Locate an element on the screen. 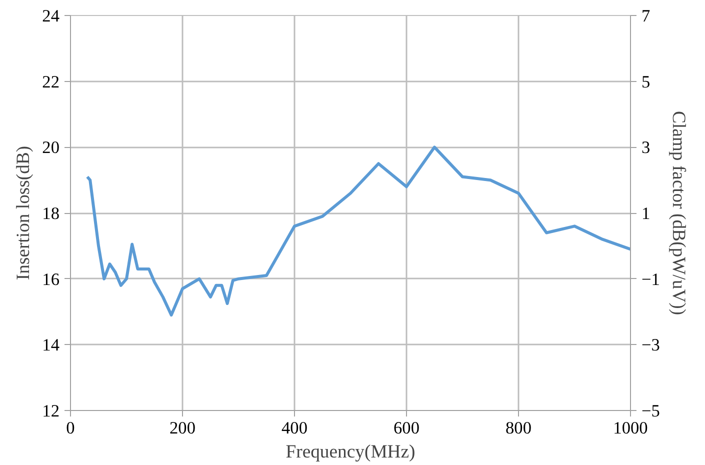 This screenshot has height=465, width=705. x-tick-label: 0 is located at coordinates (70, 428).